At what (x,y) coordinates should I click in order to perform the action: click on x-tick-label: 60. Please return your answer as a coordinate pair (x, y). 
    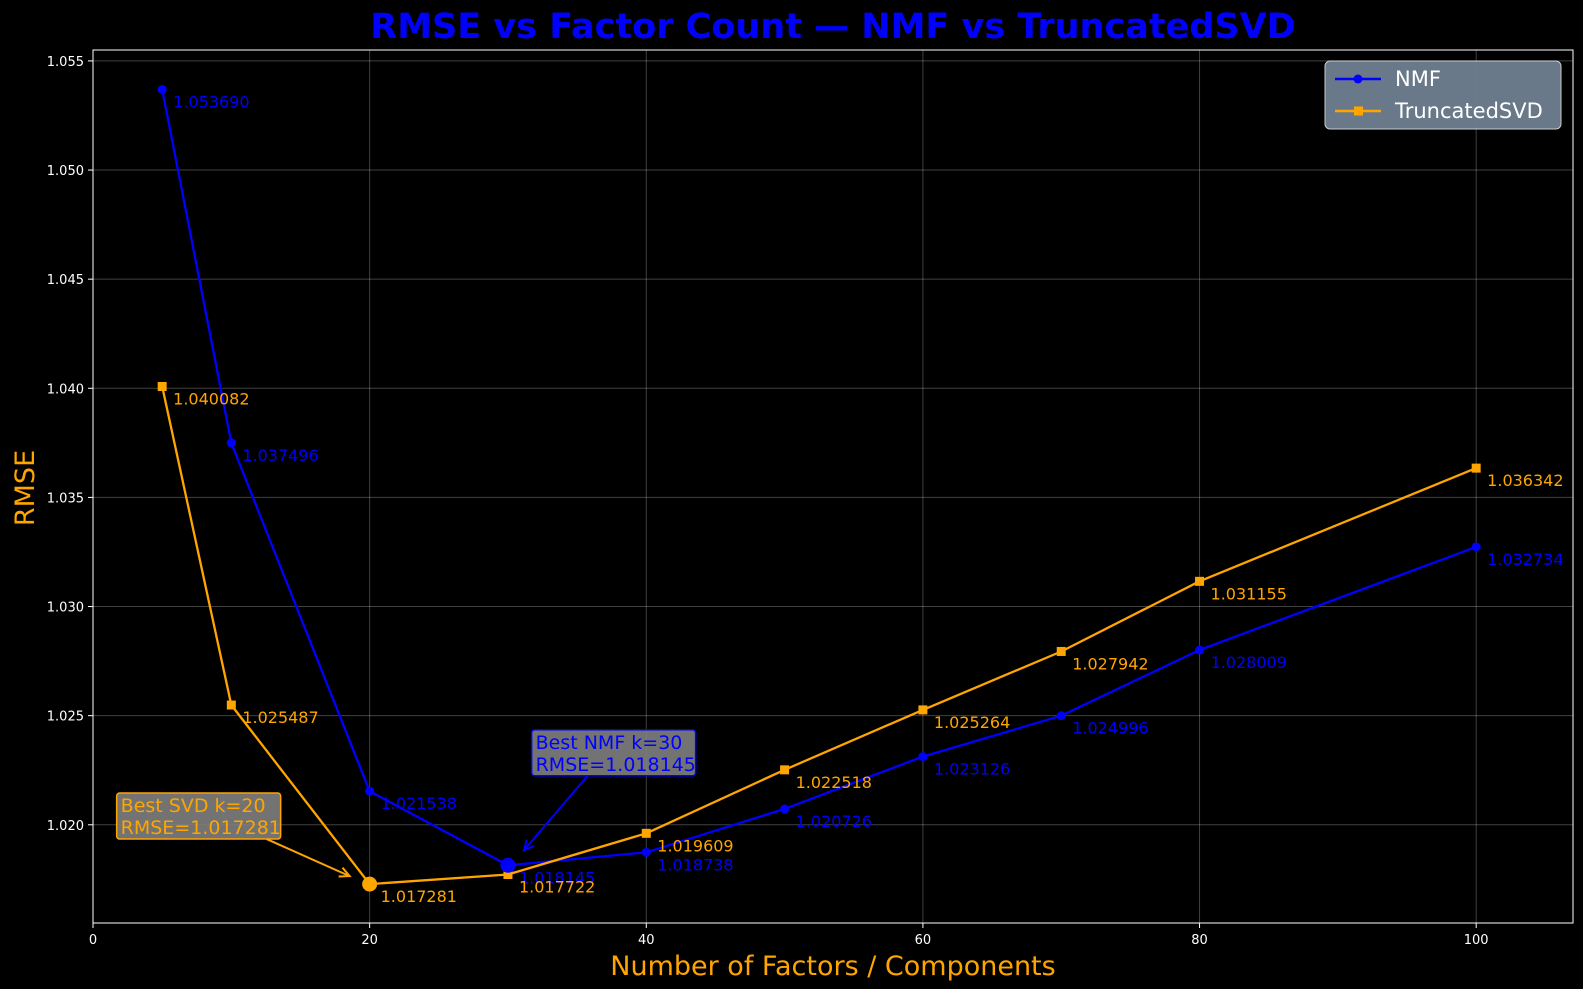
    Looking at the image, I should click on (923, 940).